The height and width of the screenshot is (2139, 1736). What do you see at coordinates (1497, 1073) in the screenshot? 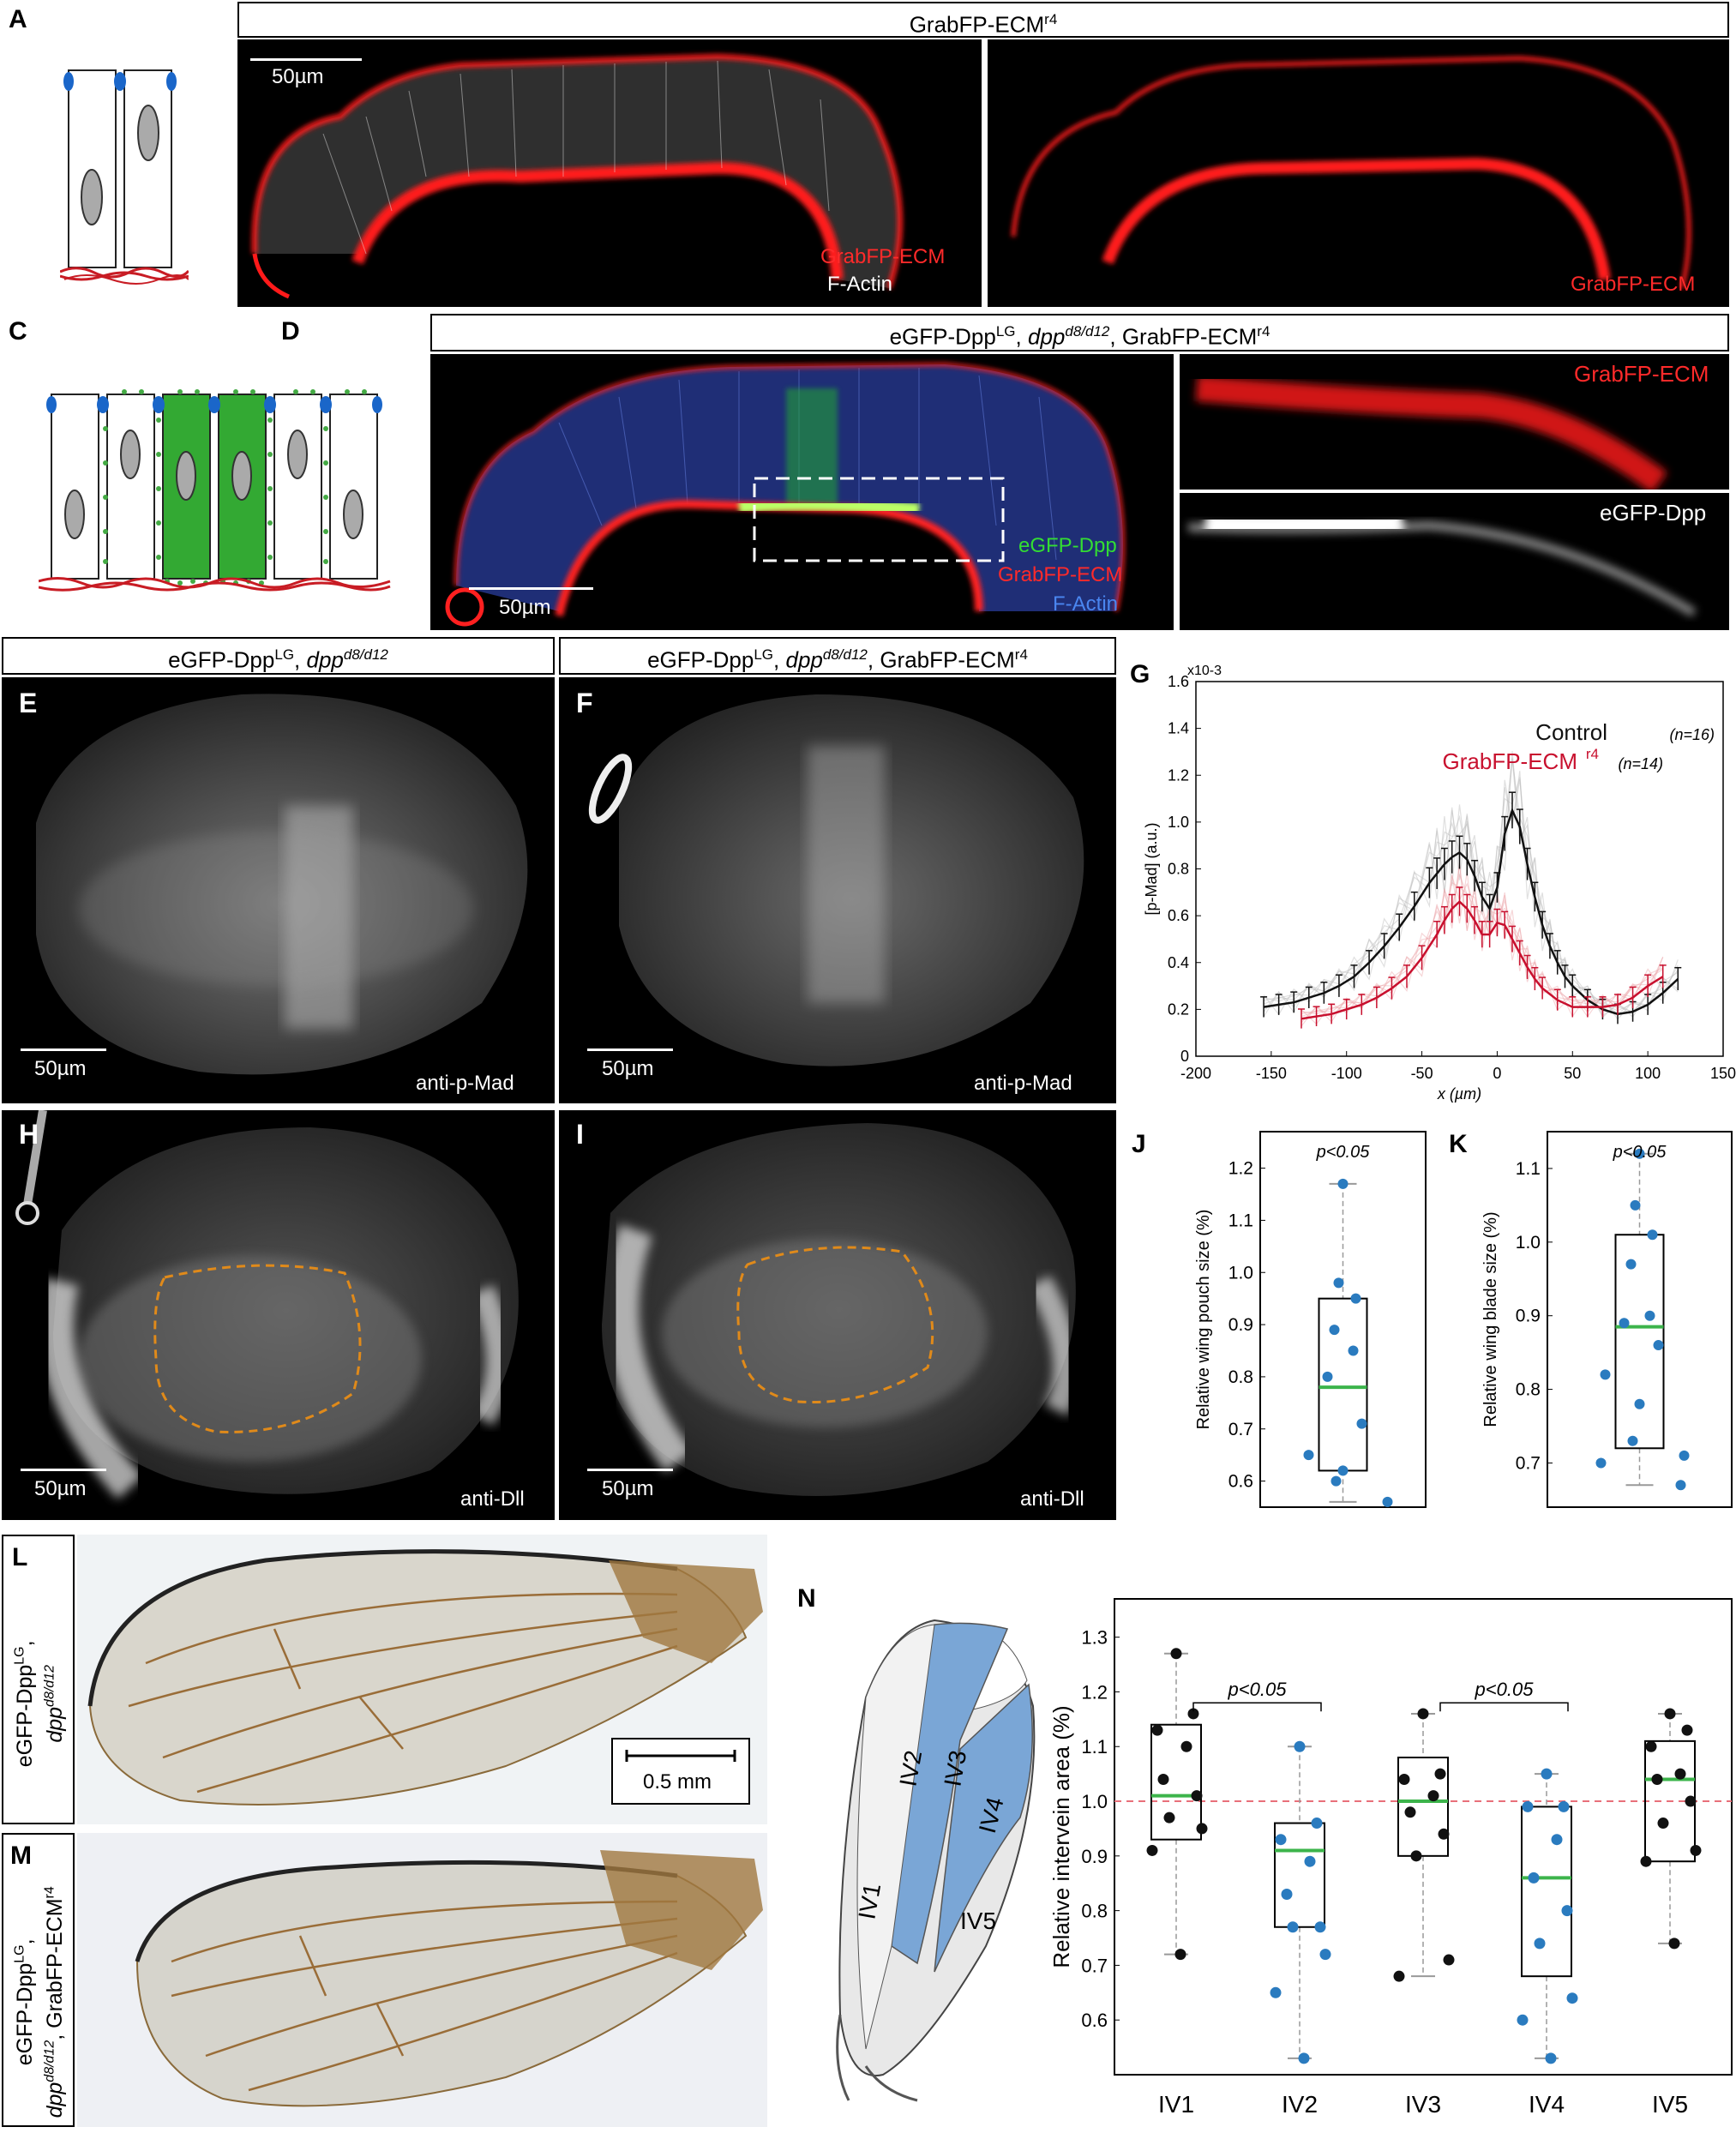
I see `x-tick-label: 0` at bounding box center [1497, 1073].